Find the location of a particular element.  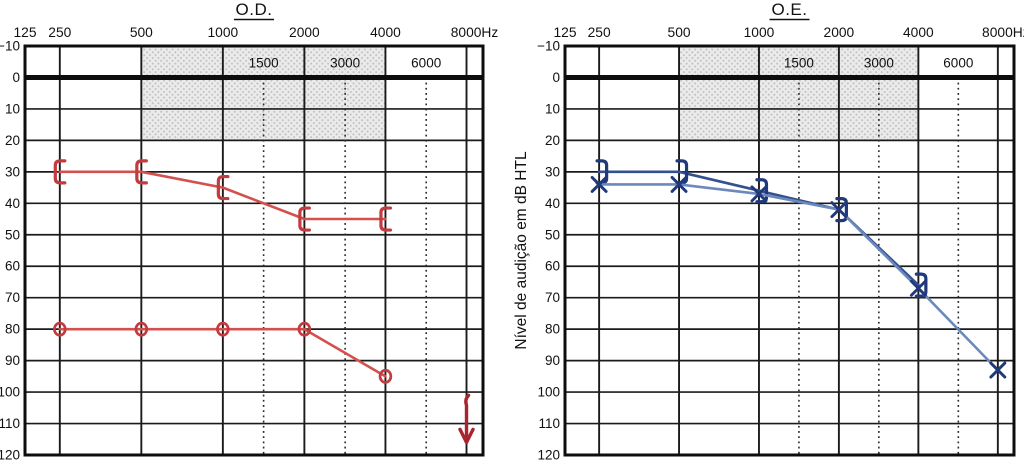

chart-title: O.D. is located at coordinates (254, 9).